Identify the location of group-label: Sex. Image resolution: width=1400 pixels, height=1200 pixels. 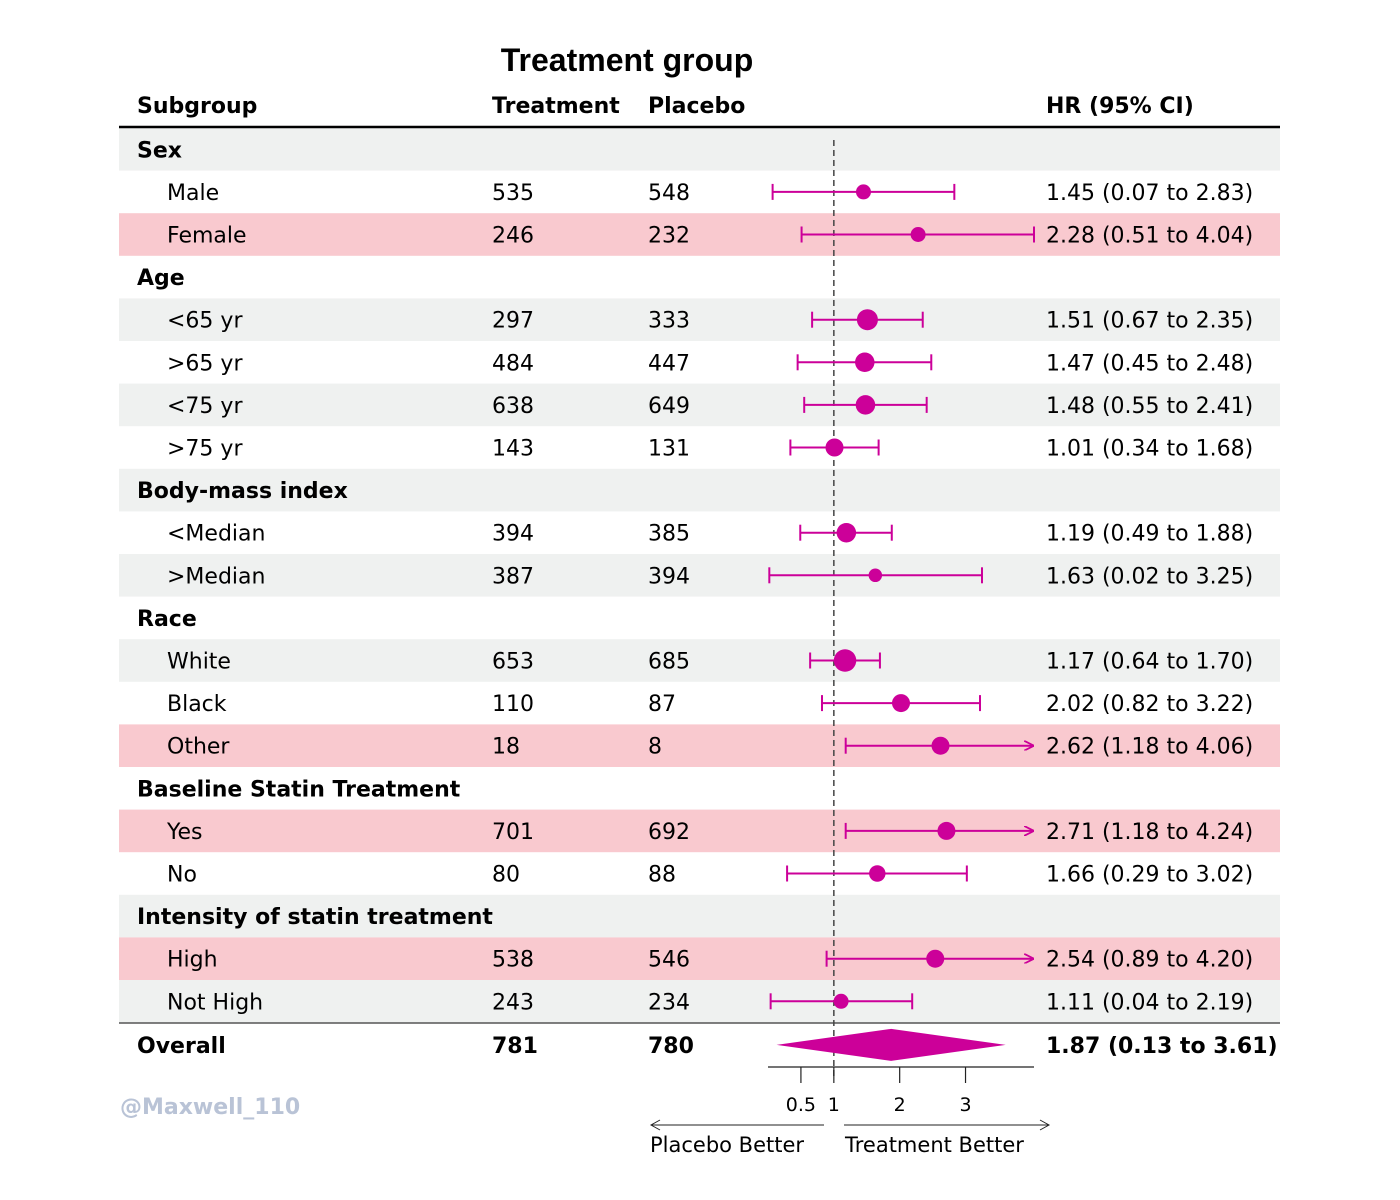
(159, 150).